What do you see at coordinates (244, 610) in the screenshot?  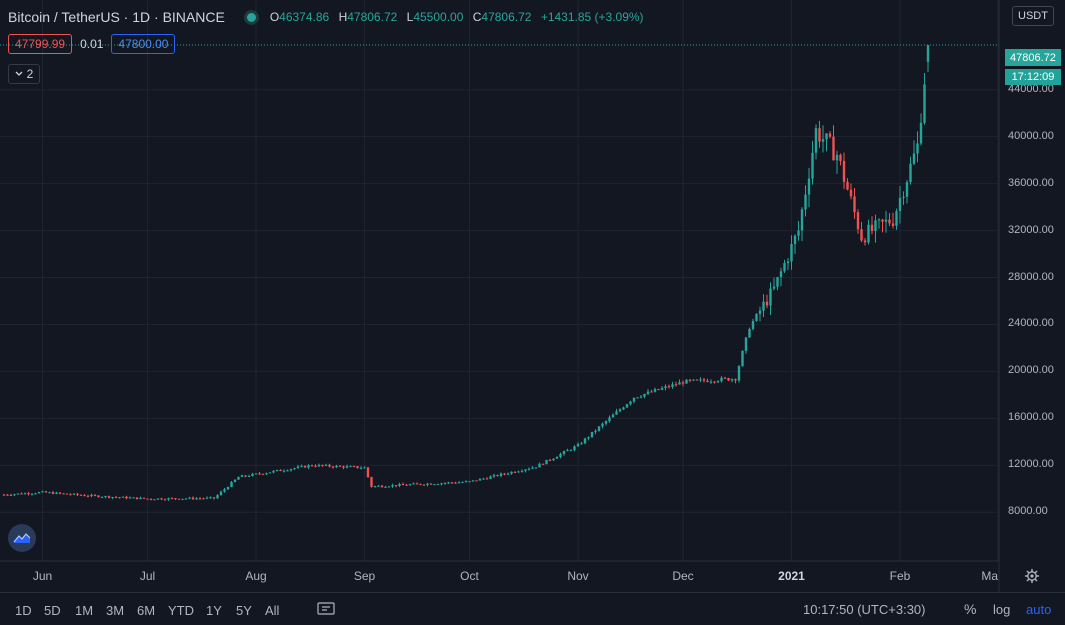 I see `range-button-5y: 5Y` at bounding box center [244, 610].